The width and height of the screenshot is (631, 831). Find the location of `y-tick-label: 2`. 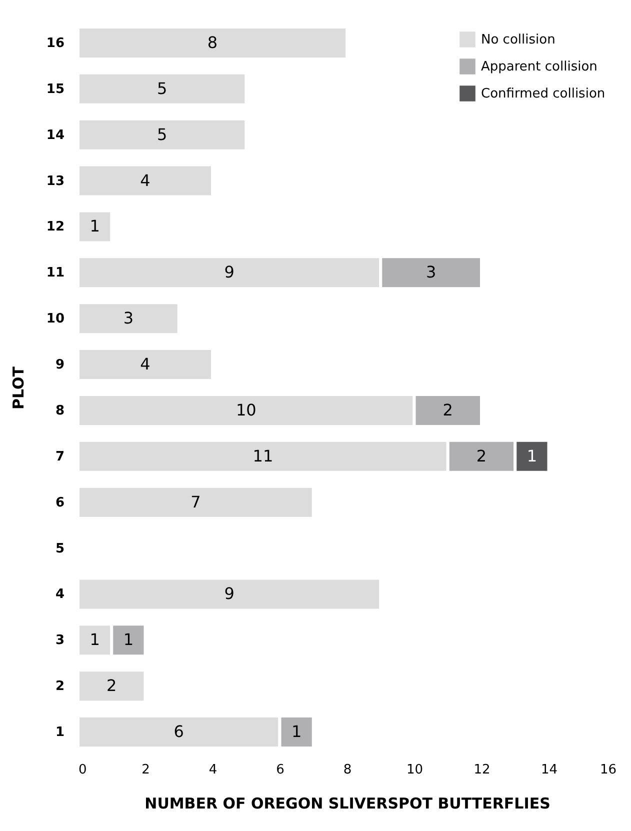

y-tick-label: 2 is located at coordinates (59, 686).